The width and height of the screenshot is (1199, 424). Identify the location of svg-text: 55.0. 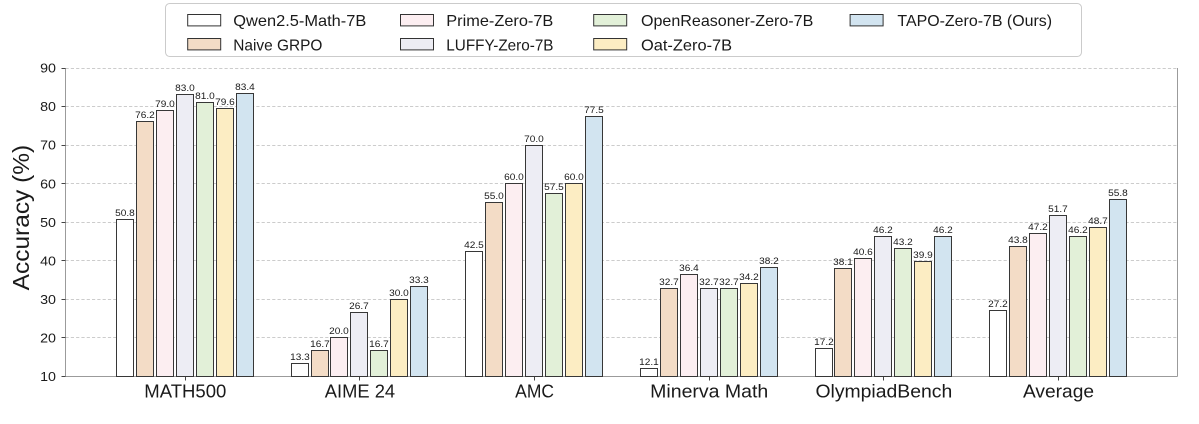
(494, 196).